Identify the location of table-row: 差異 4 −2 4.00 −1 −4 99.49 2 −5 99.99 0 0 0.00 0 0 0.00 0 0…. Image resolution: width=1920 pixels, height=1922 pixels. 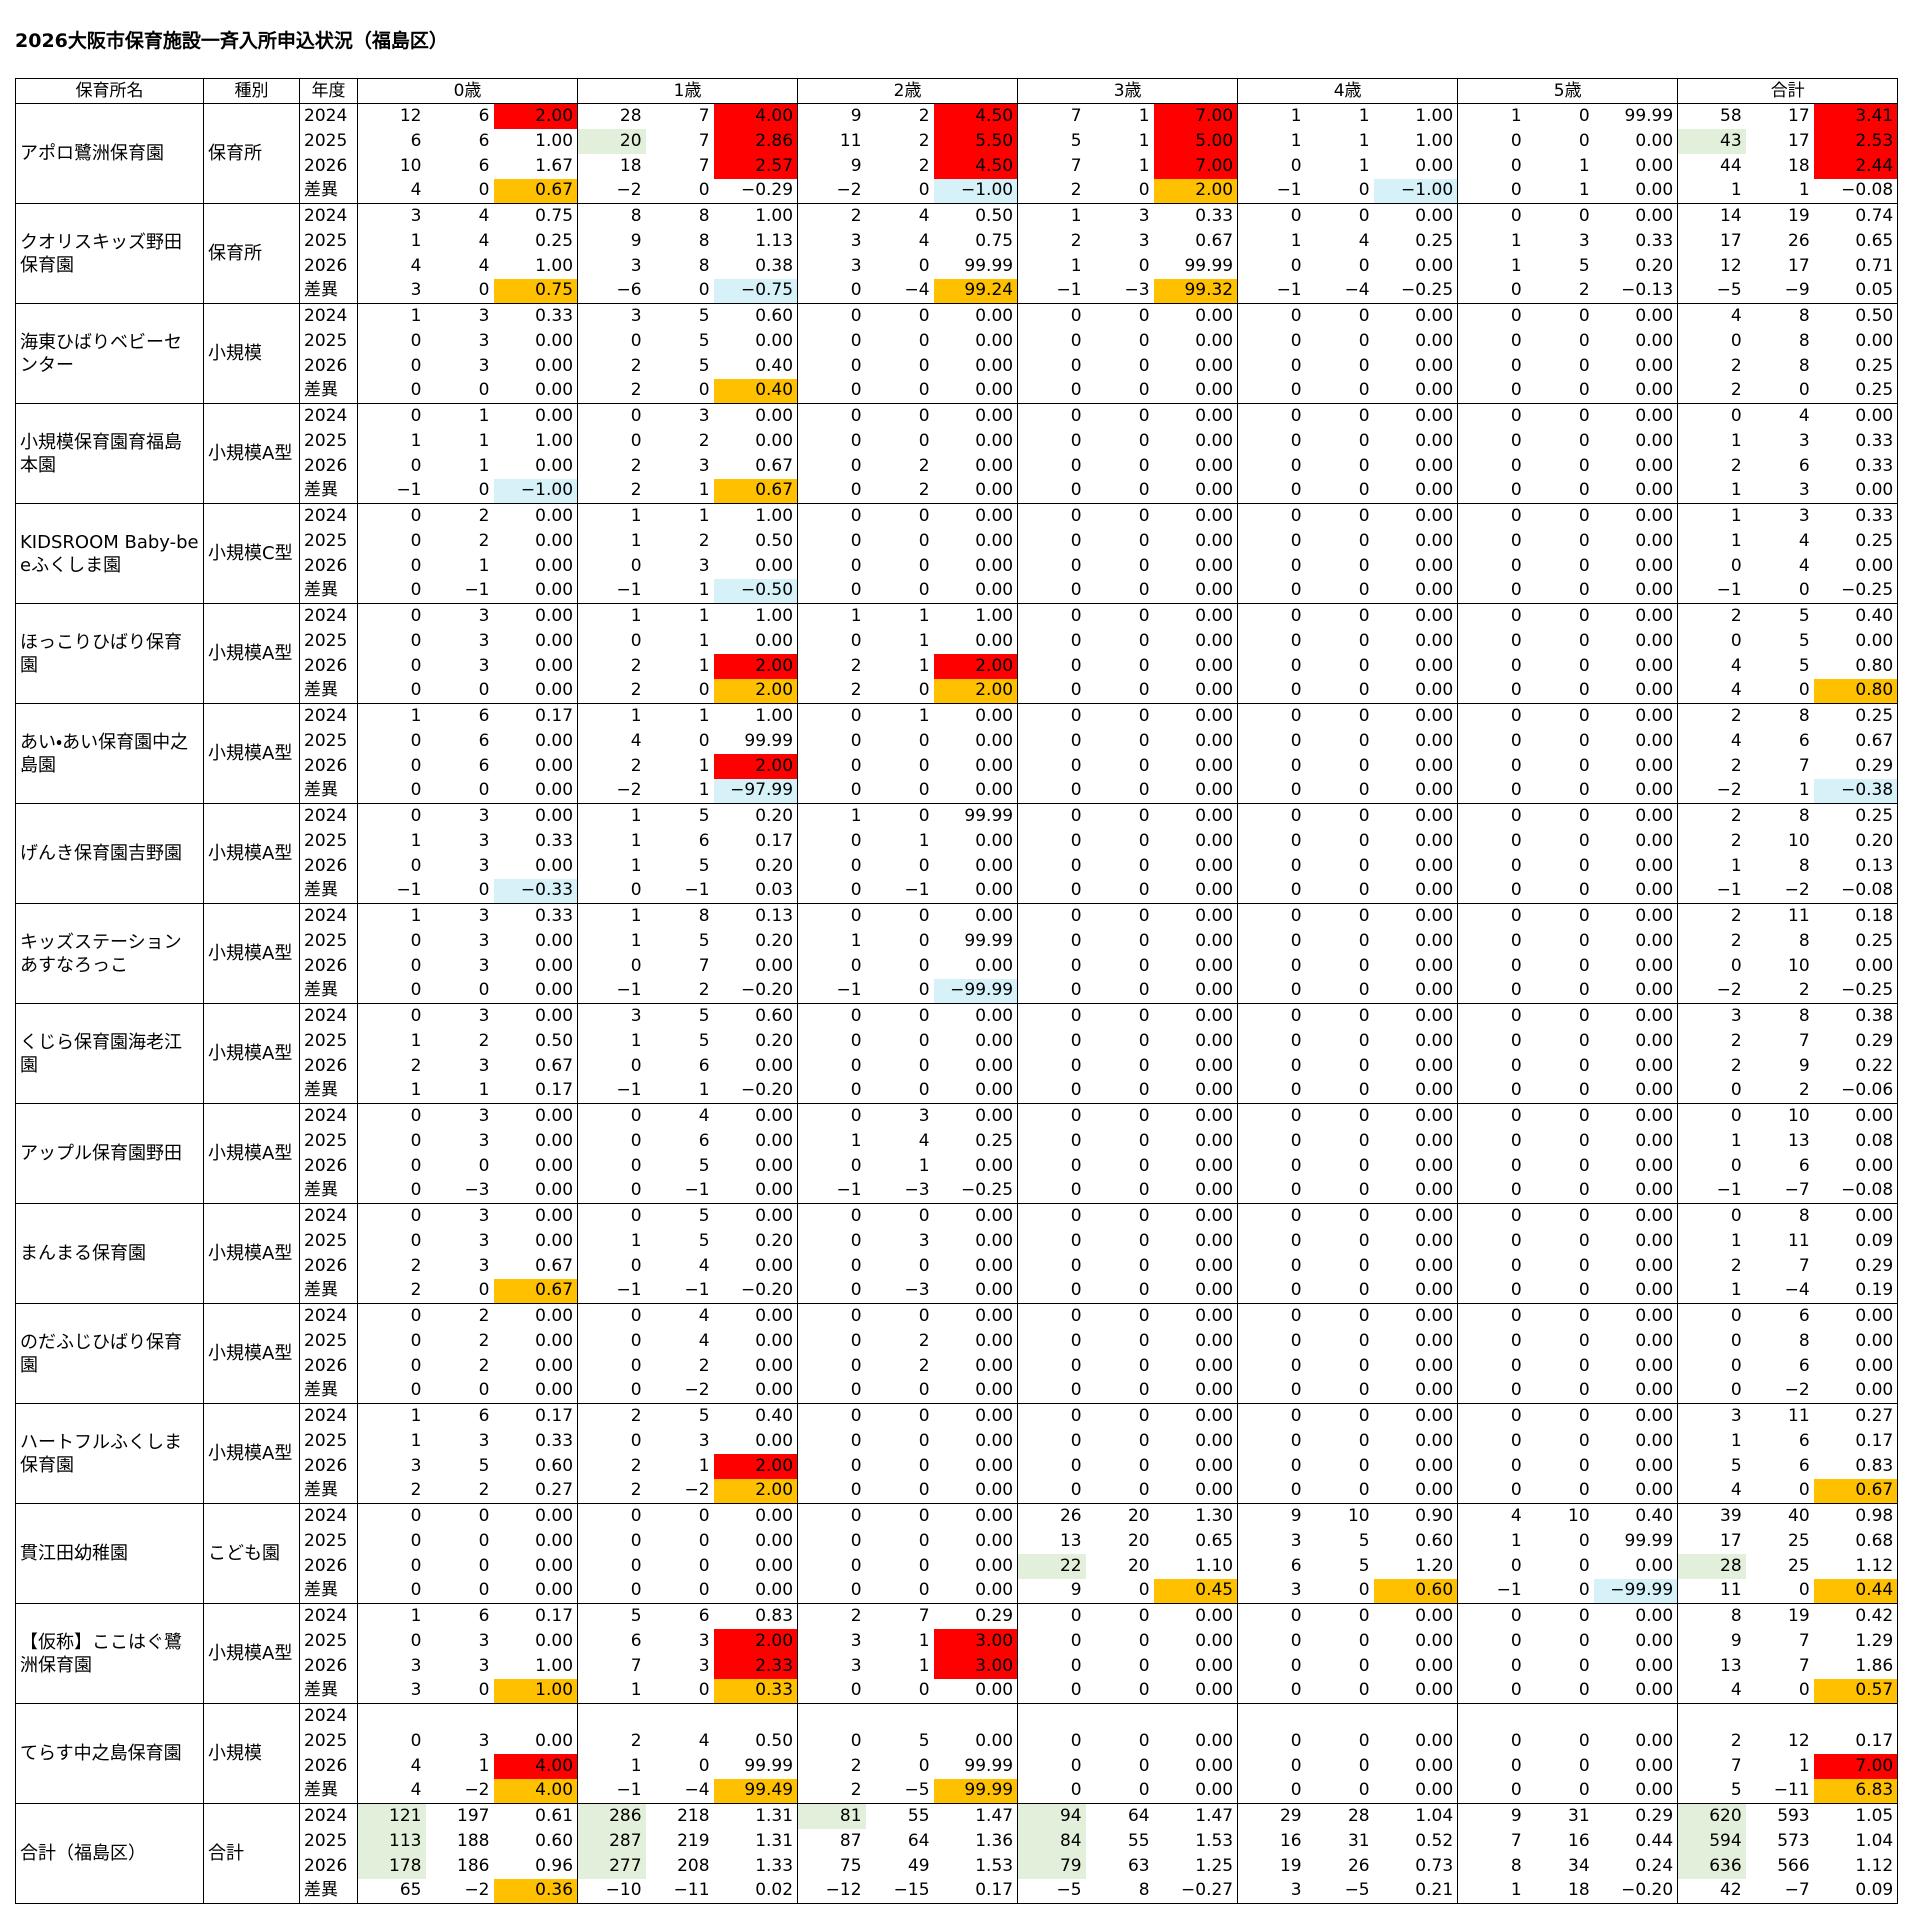
(957, 1791).